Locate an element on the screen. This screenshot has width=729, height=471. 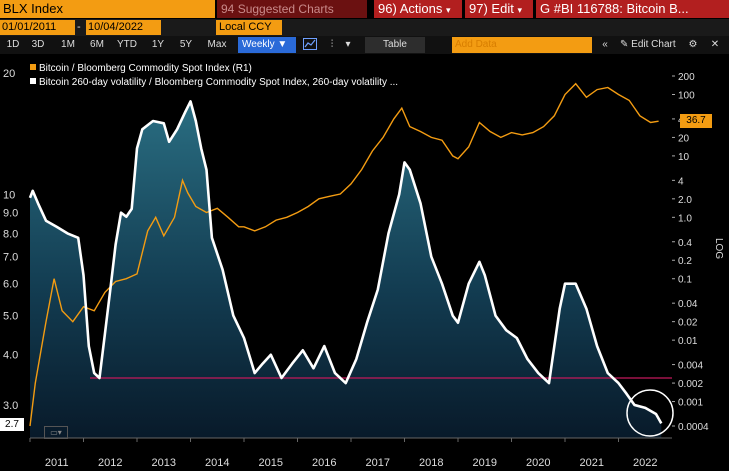
edit-chart-button: ✎ Edit Chart is located at coordinates (648, 45).